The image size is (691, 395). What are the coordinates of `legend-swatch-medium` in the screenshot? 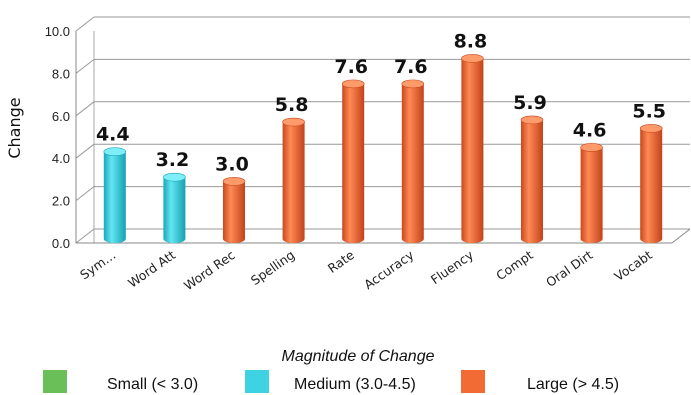 It's located at (257, 381).